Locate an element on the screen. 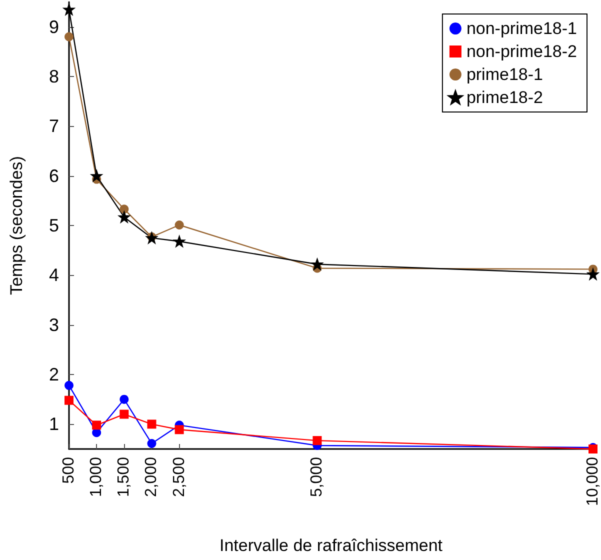 This screenshot has height=560, width=601. y-tick-label: 2 is located at coordinates (53, 374).